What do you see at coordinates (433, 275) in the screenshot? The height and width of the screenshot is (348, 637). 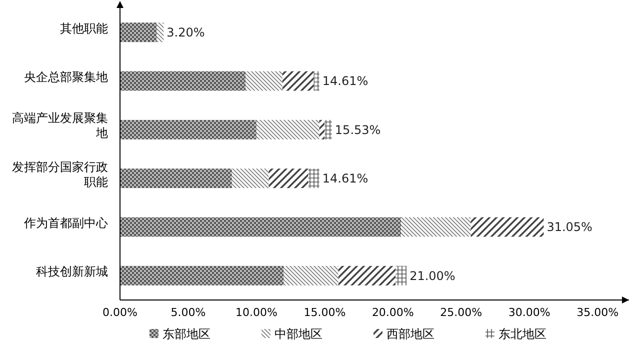 I see `total-label: 21.00%` at bounding box center [433, 275].